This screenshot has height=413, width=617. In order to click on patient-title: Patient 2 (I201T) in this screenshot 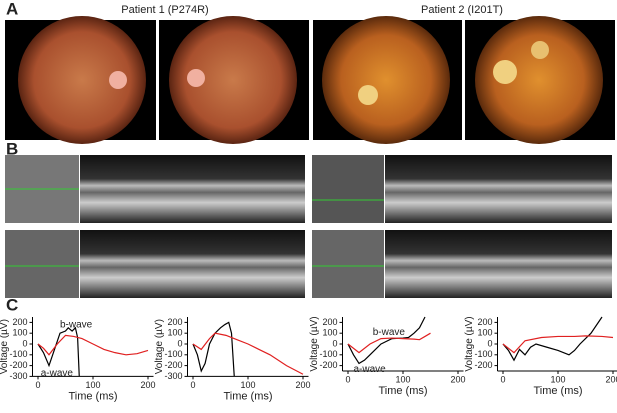, I will do `click(462, 10)`.